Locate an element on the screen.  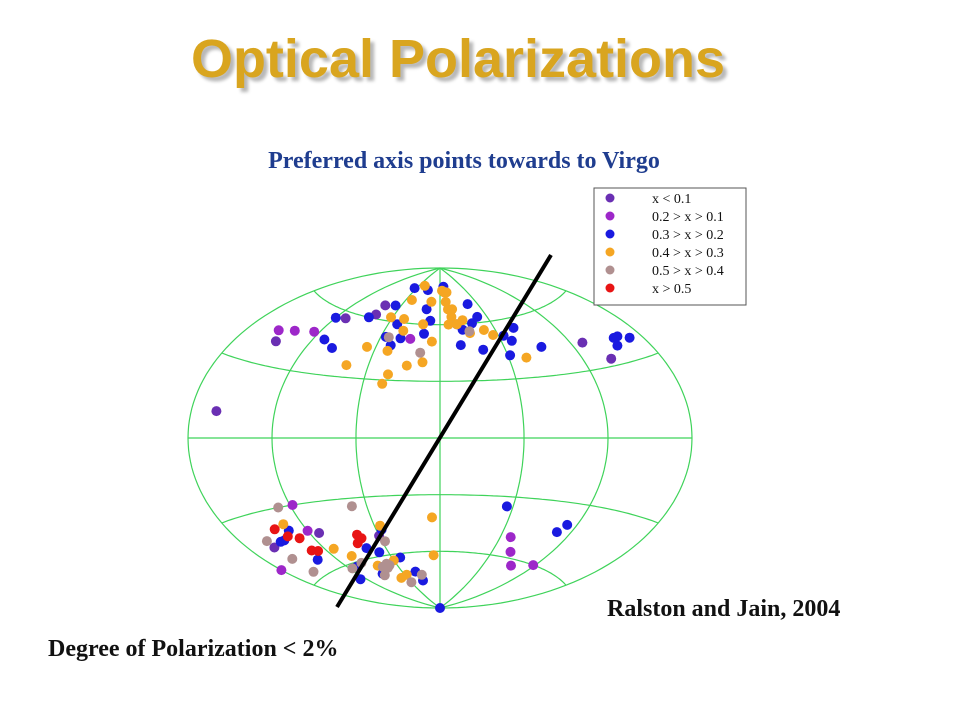
legend-label: 0.3 > x > 0.2 is located at coordinates (688, 235).